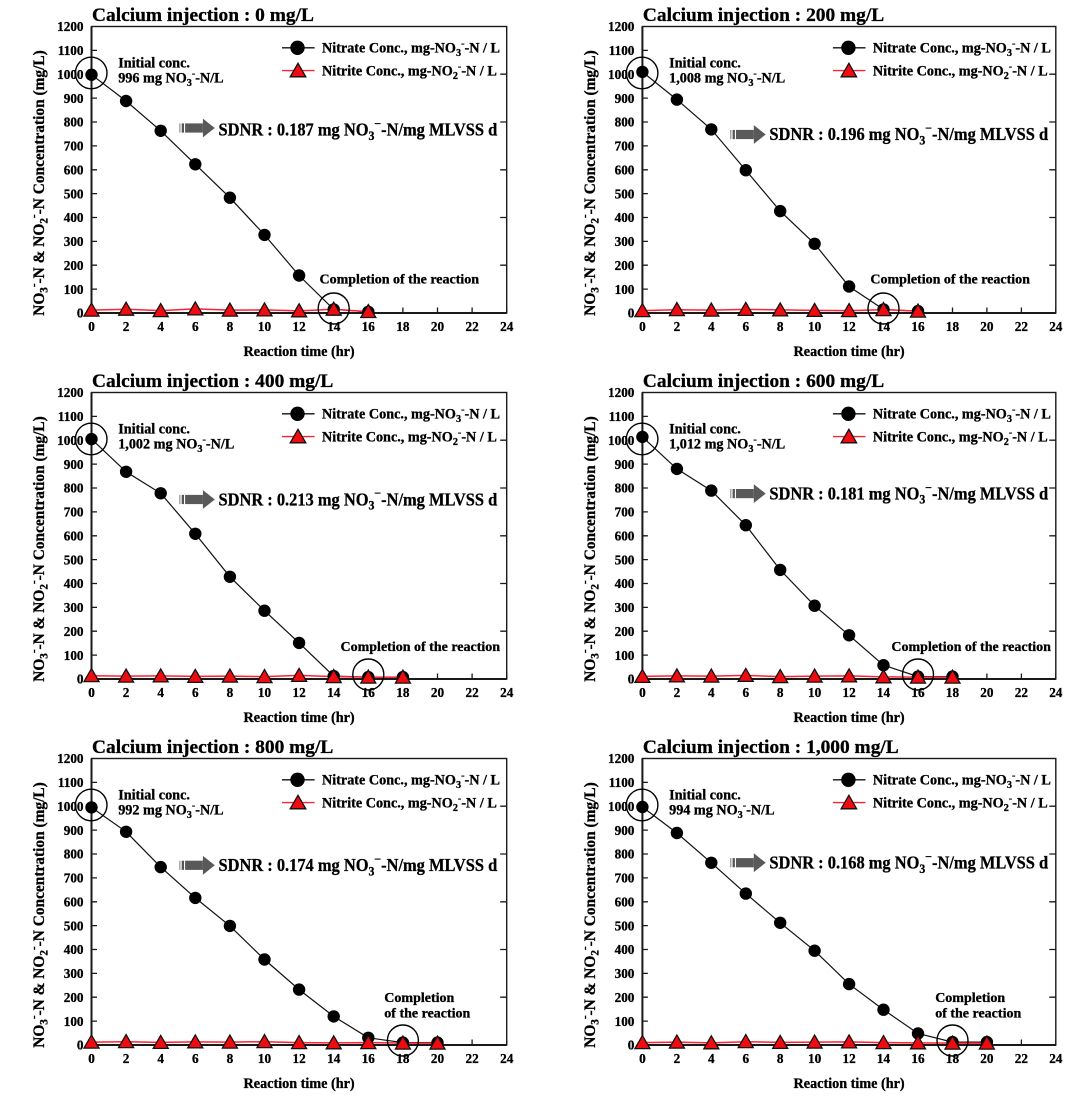 This screenshot has height=1098, width=1070. I want to click on svg-text: 992 mg NO3--N/L, so click(170, 811).